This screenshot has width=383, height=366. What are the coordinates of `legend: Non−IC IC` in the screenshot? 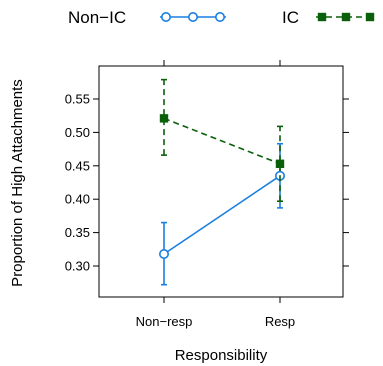 It's located at (222, 17).